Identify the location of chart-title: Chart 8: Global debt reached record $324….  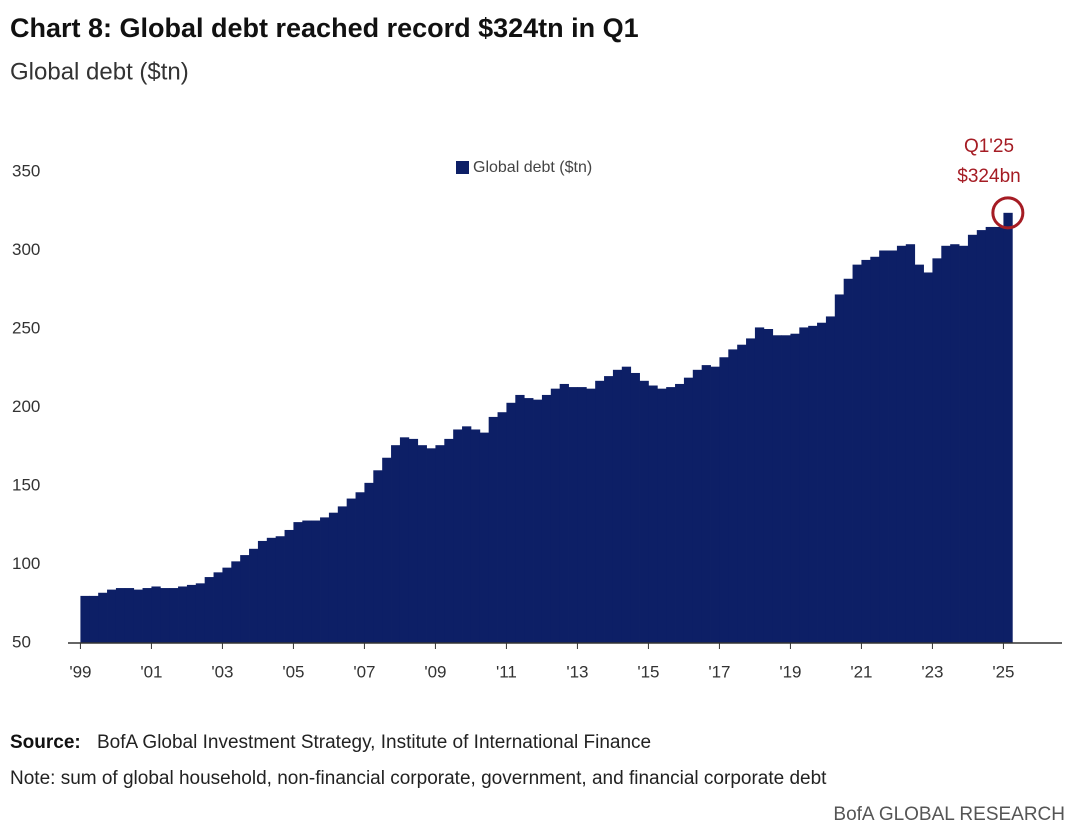
(324, 28).